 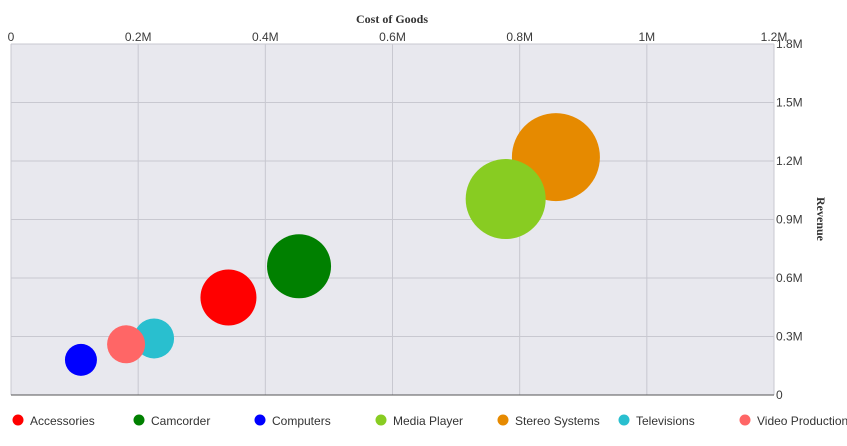 What do you see at coordinates (392, 37) in the screenshot?
I see `x-tick-label: 0.6M` at bounding box center [392, 37].